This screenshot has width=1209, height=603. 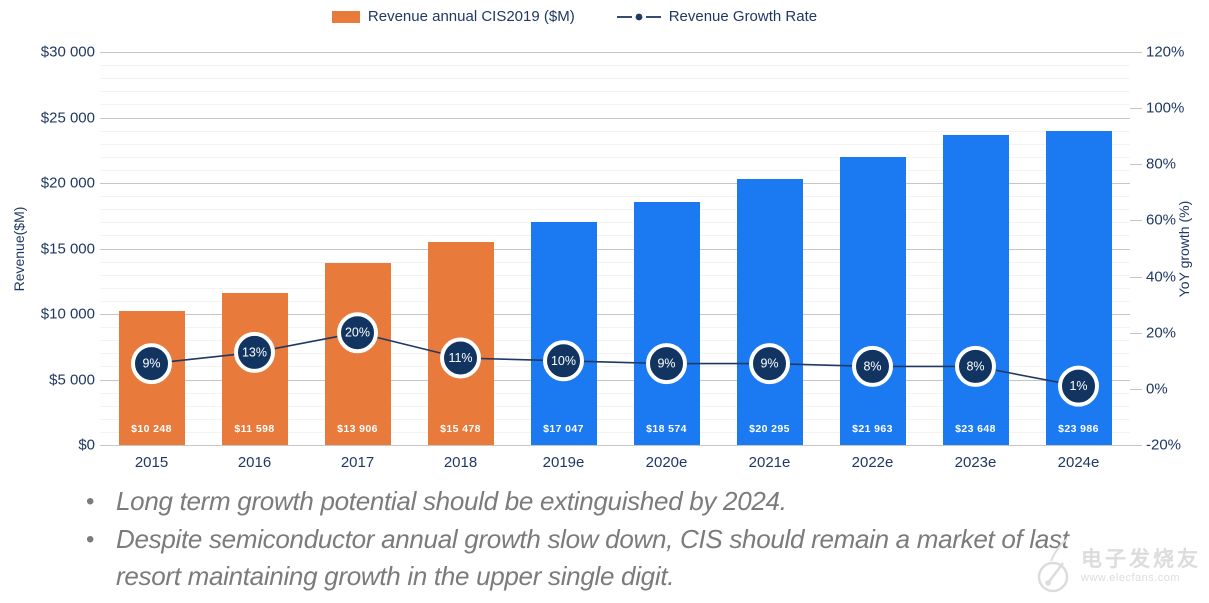 What do you see at coordinates (1165, 52) in the screenshot?
I see `right-axis-tick-label: 120%` at bounding box center [1165, 52].